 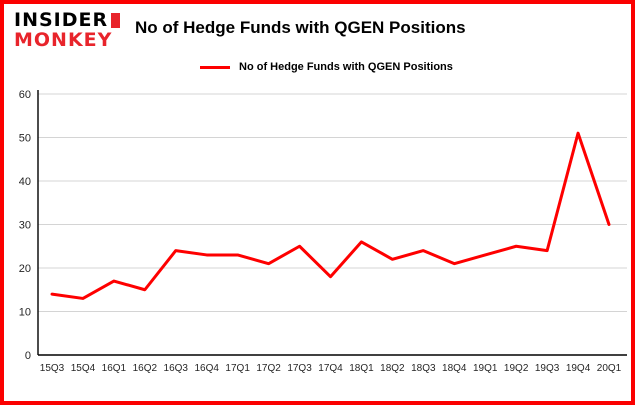 What do you see at coordinates (578, 368) in the screenshot?
I see `x-tick-label: 19Q4` at bounding box center [578, 368].